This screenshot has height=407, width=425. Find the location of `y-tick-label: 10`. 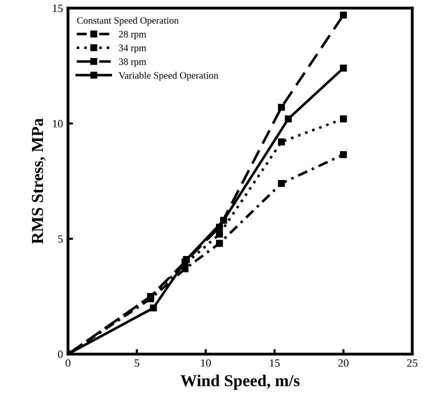

y-tick-label: 10 is located at coordinates (58, 124).